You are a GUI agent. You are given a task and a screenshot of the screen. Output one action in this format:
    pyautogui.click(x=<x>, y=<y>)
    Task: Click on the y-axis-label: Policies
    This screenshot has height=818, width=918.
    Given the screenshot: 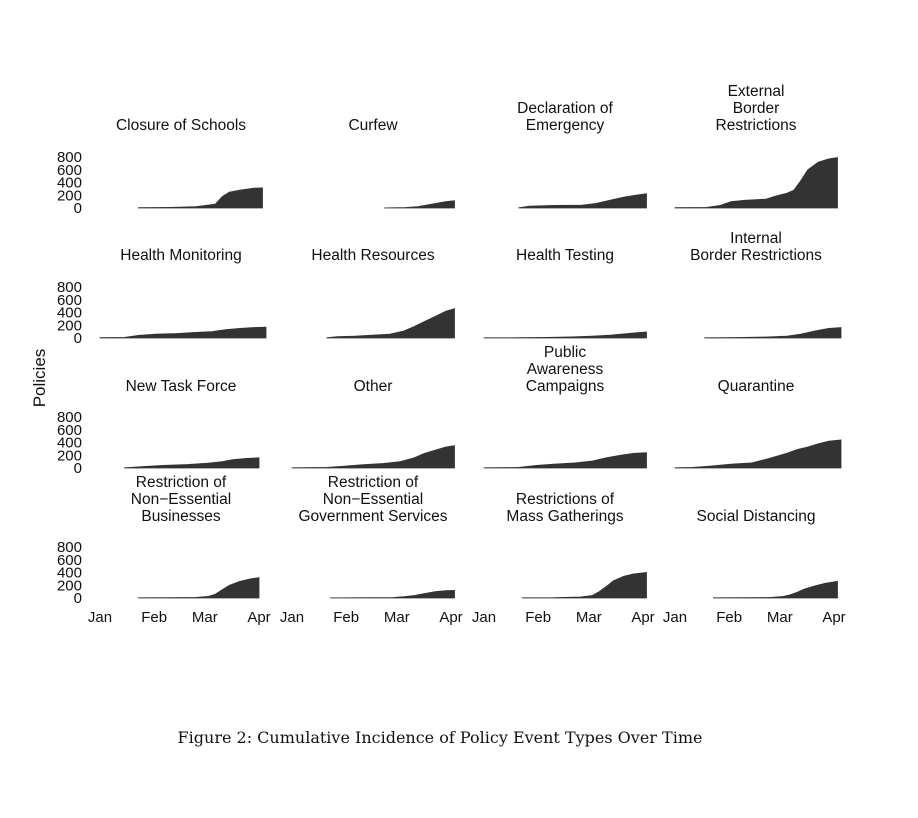 What is the action you would take?
    pyautogui.click(x=39, y=378)
    